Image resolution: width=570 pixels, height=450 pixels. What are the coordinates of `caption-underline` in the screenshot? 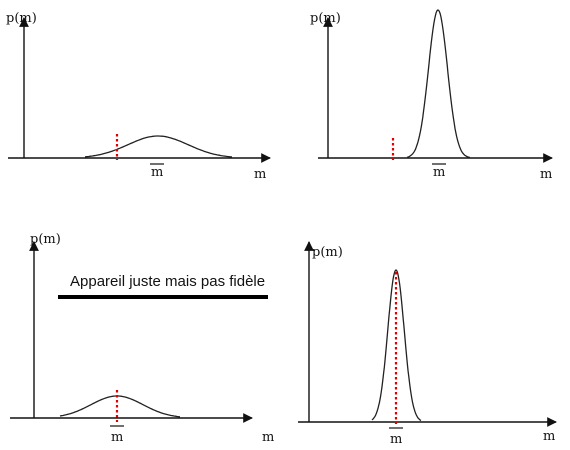 It's located at (163, 297).